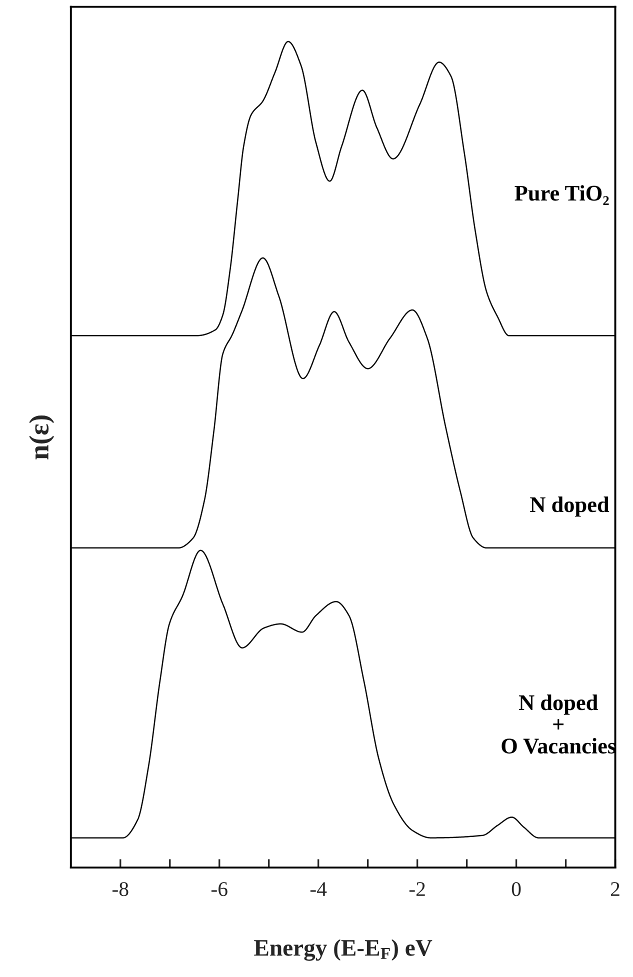 This screenshot has width=633, height=977. What do you see at coordinates (516, 889) in the screenshot?
I see `x-tick-label: 0` at bounding box center [516, 889].